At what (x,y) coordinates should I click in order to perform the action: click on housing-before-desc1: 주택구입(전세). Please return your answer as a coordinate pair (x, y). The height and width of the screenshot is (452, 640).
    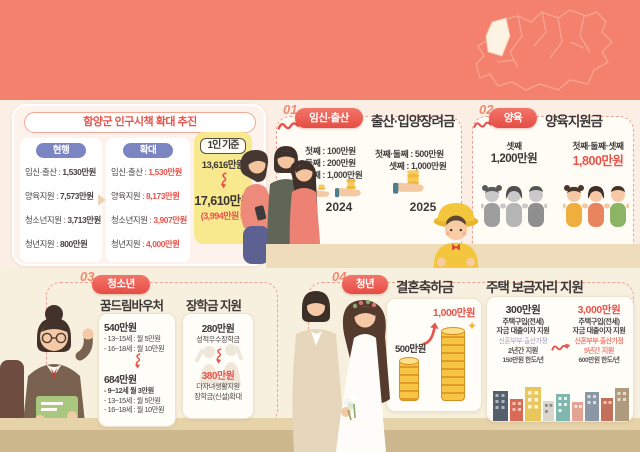
    Looking at the image, I should click on (523, 321).